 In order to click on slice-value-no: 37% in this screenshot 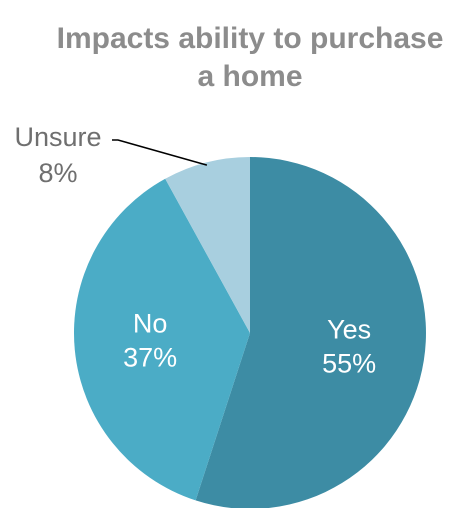, I will do `click(150, 357)`.